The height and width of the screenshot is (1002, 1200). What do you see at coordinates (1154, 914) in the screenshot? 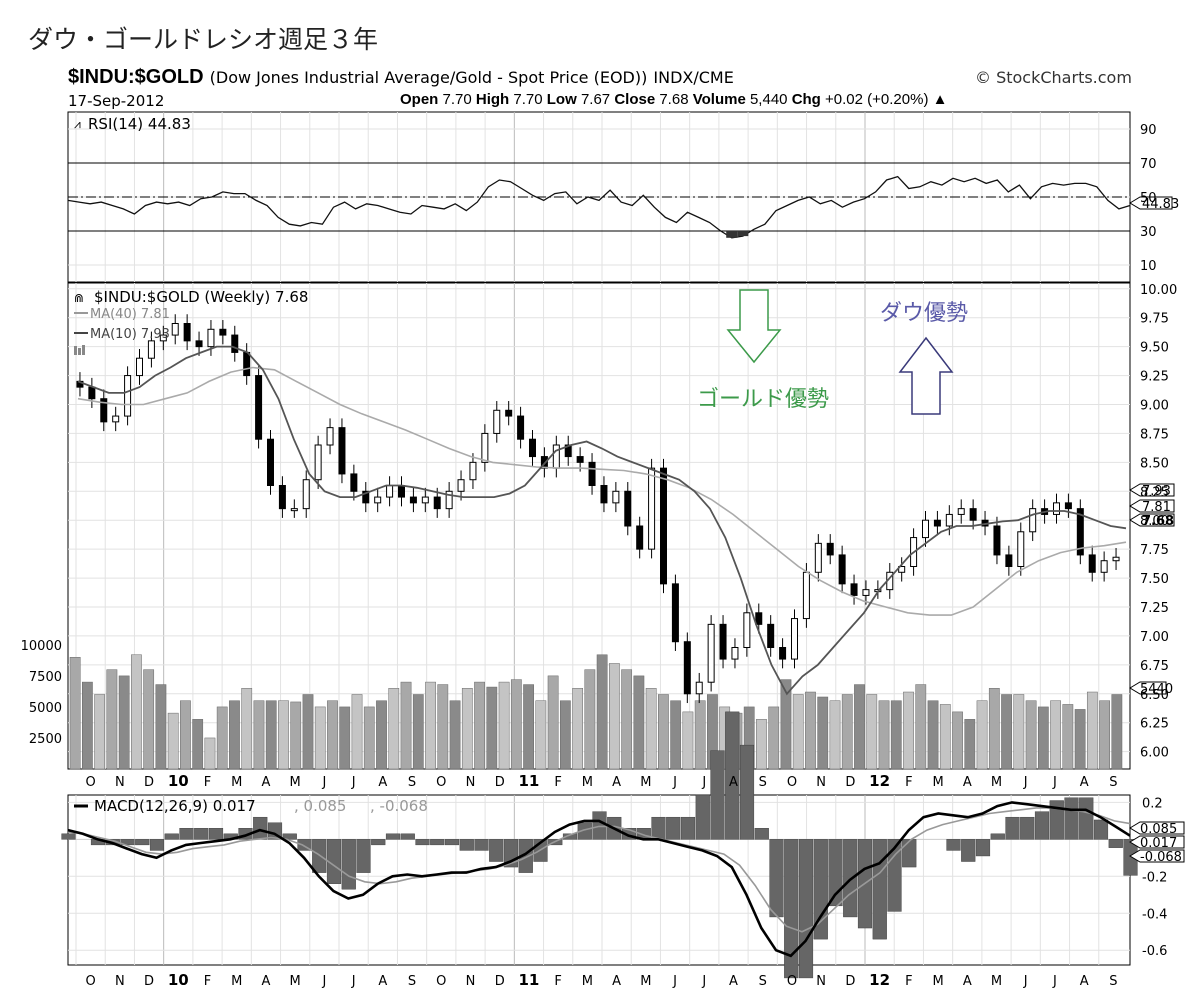
I see `macd-tick-label: -0.4` at bounding box center [1154, 914].